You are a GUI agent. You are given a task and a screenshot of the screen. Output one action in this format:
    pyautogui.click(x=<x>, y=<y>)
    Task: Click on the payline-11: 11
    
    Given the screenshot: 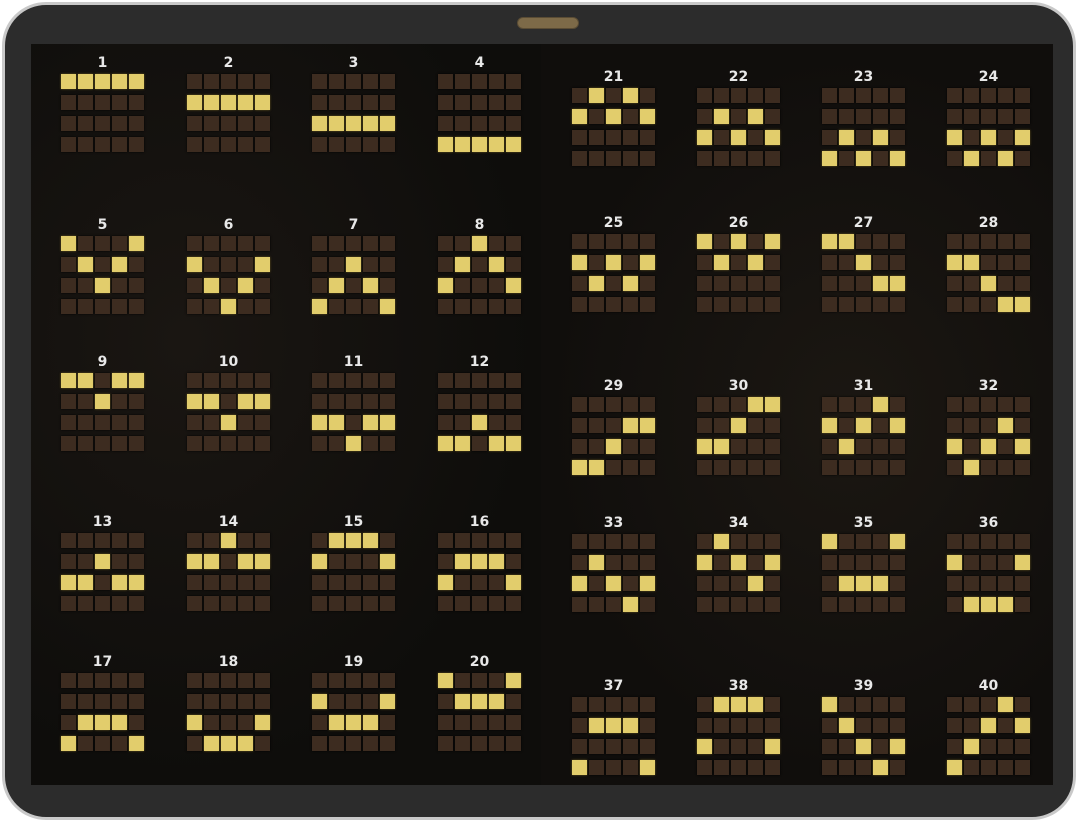 What is the action you would take?
    pyautogui.click(x=353, y=402)
    